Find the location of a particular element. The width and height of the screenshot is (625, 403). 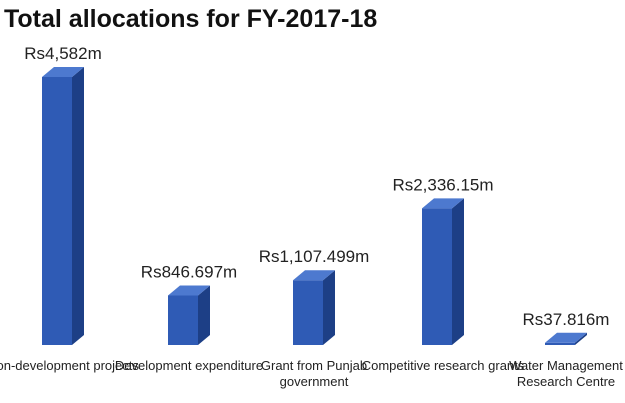

value-label-2: Rs846.697m is located at coordinates (189, 271).